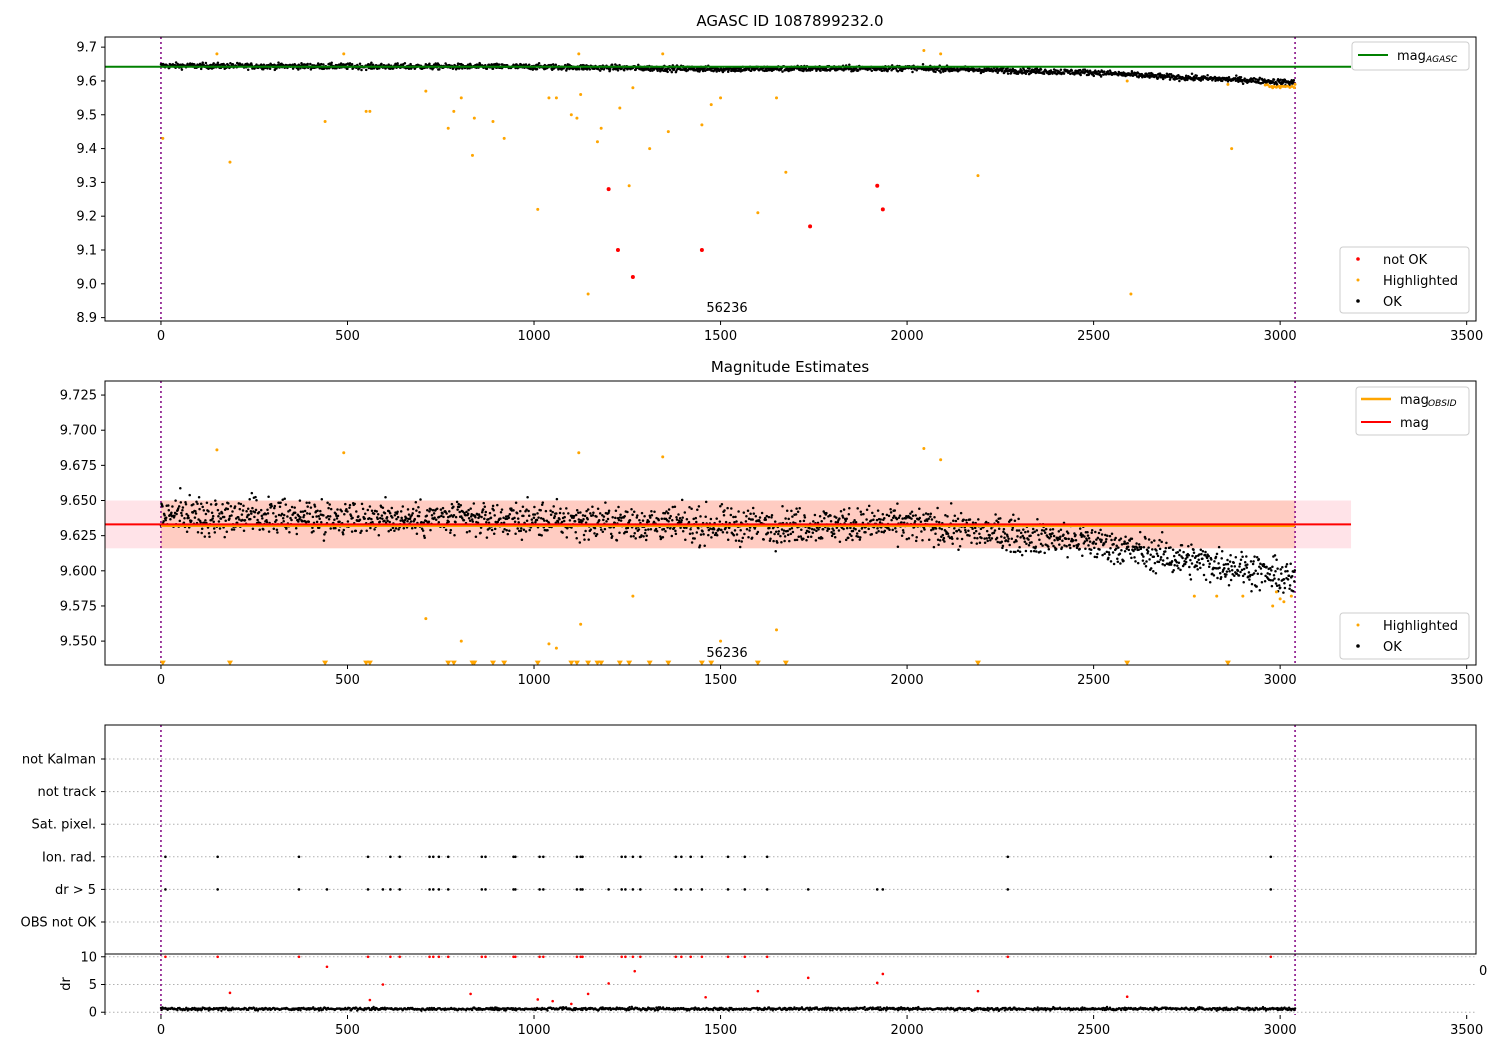 The width and height of the screenshot is (1500, 1050). I want to click on panel1-ref-sub: AGASC, so click(1441, 60).